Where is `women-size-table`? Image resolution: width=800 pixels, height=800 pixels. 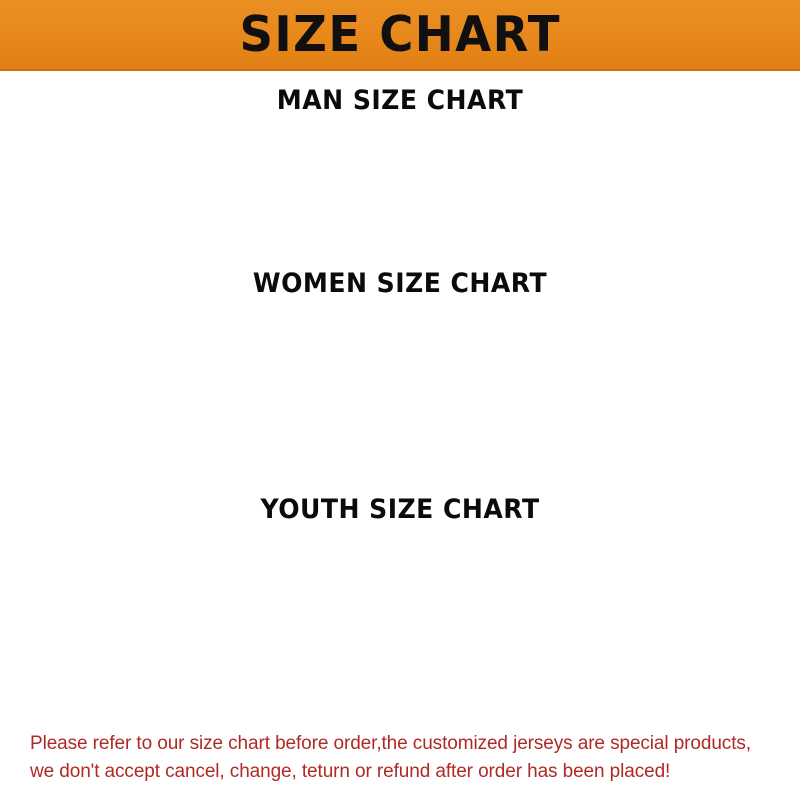
women-size-table is located at coordinates (400, 341).